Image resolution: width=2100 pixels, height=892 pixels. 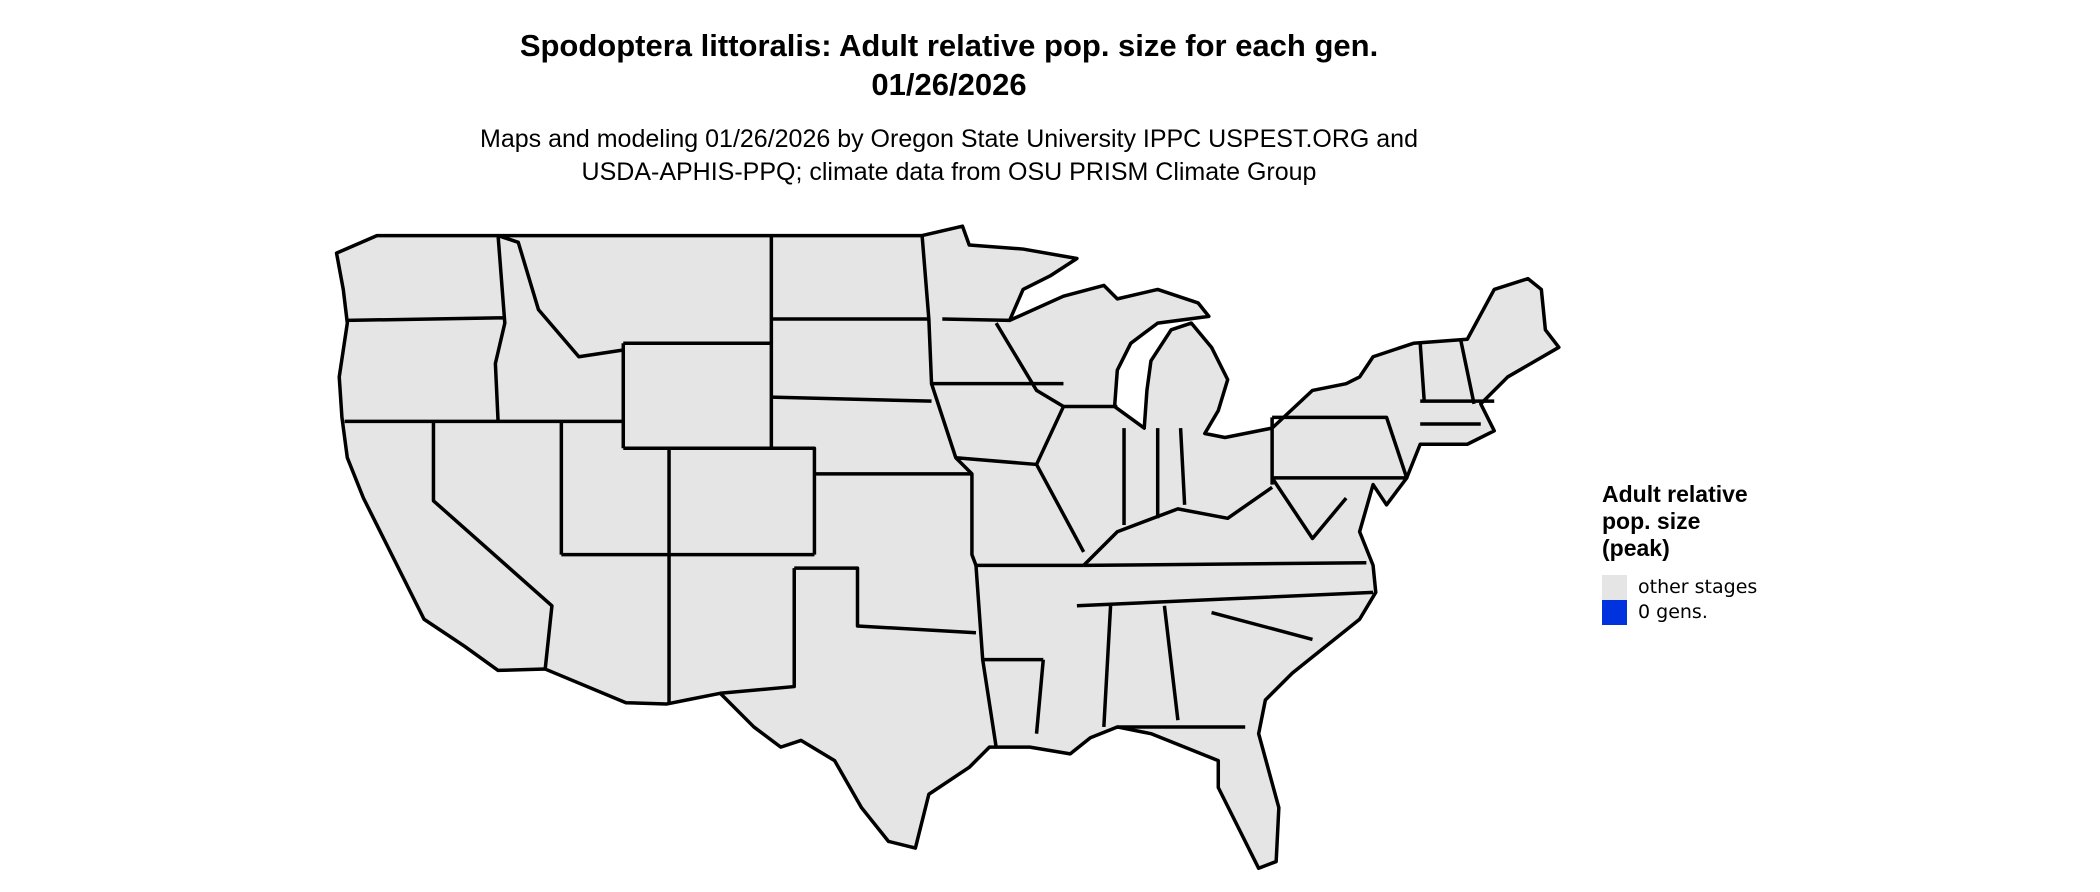 I want to click on legend-title-line: Adult relative, so click(x=1675, y=494).